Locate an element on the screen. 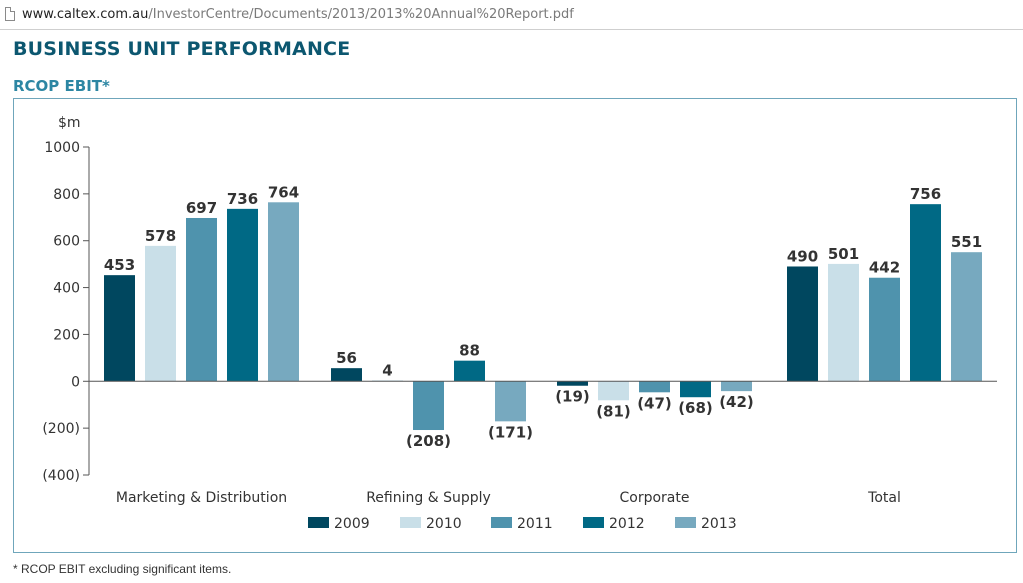  data-label: (42) is located at coordinates (736, 402).